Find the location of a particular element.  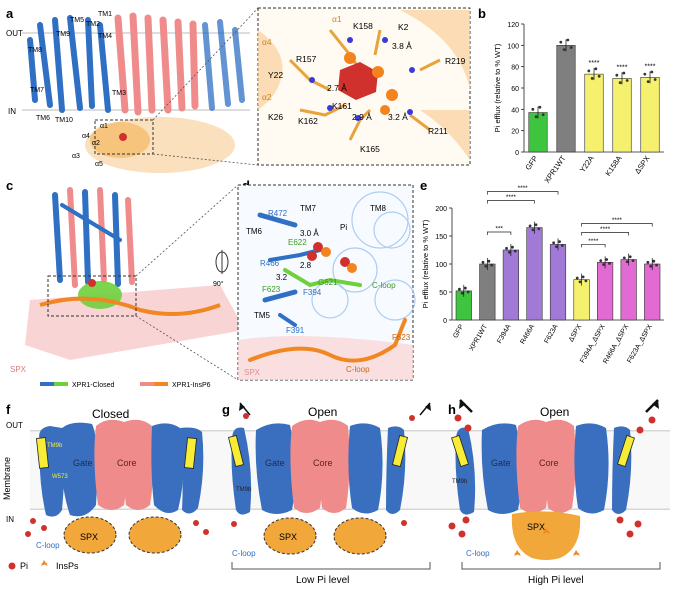

panel-c: c SPX XPR1-Closed XPR1-InsP6 is located at coordinates (125, 283).